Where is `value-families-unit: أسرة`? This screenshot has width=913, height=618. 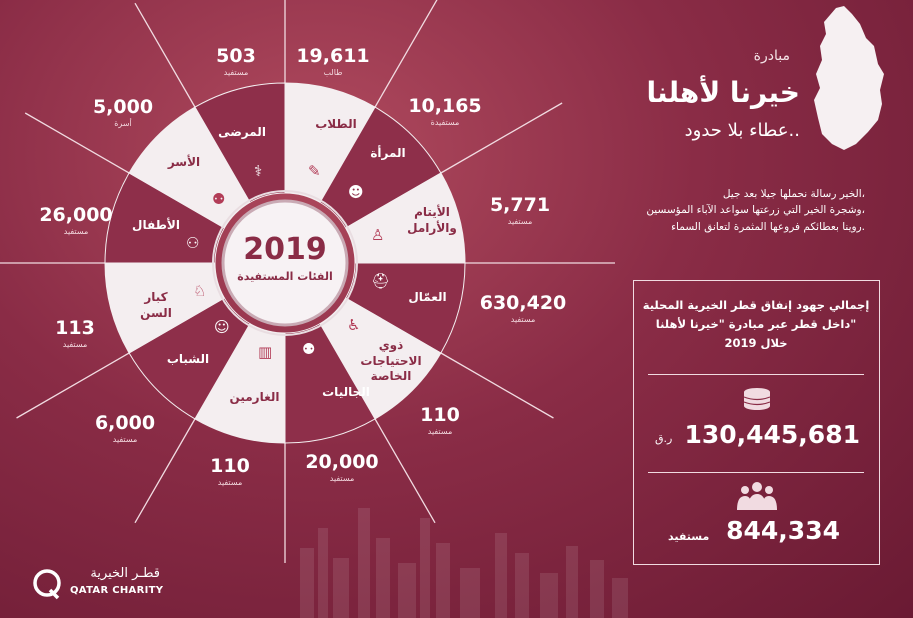 value-families-unit: أسرة is located at coordinates (123, 123).